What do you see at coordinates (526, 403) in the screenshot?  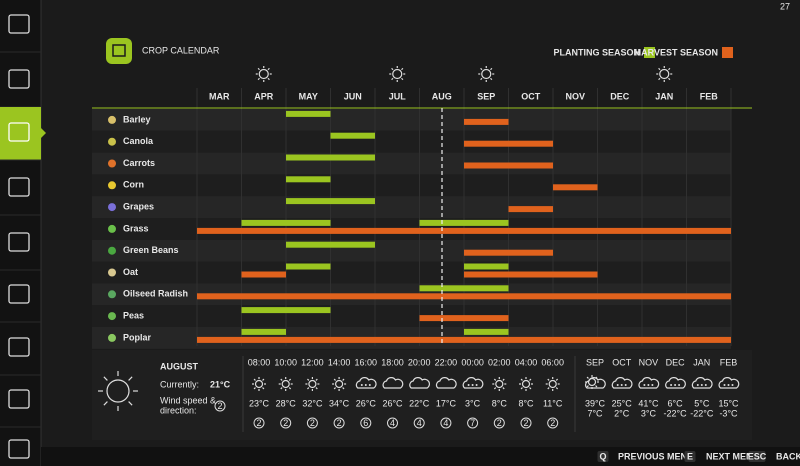 I see `hour-temp: 8°C` at bounding box center [526, 403].